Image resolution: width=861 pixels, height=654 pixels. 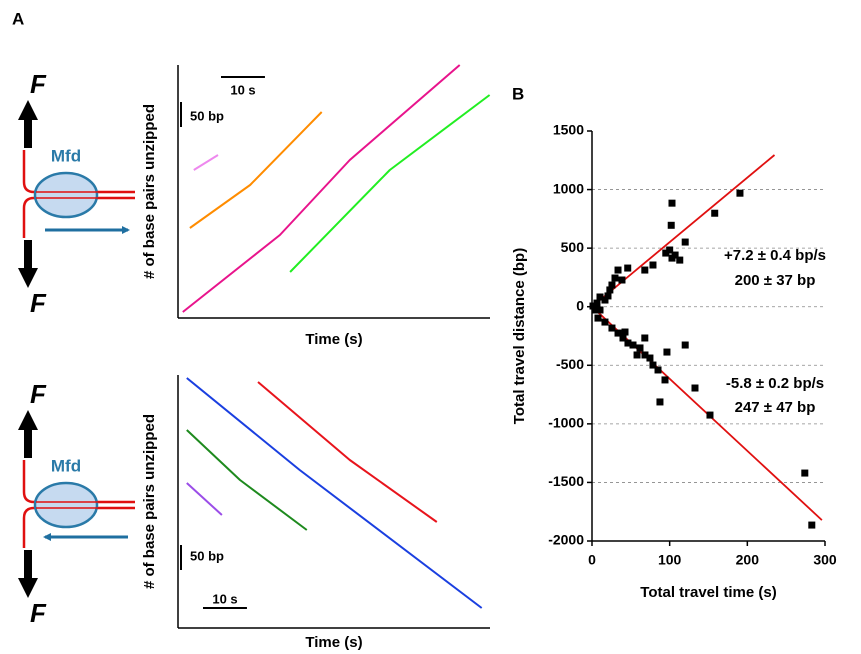 I want to click on y-axis-title: Total travel distance (bp), so click(x=519, y=336).